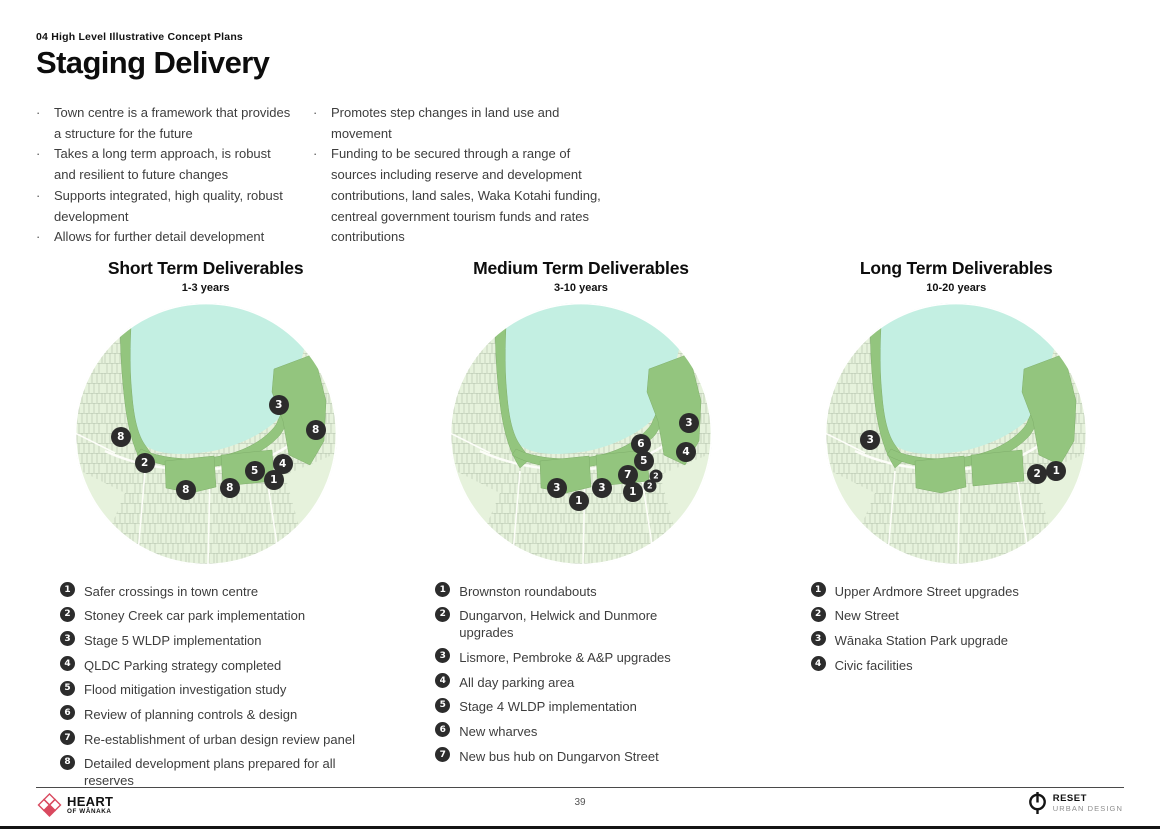 The height and width of the screenshot is (829, 1160). I want to click on legend-item: 2 New Street, so click(977, 615).